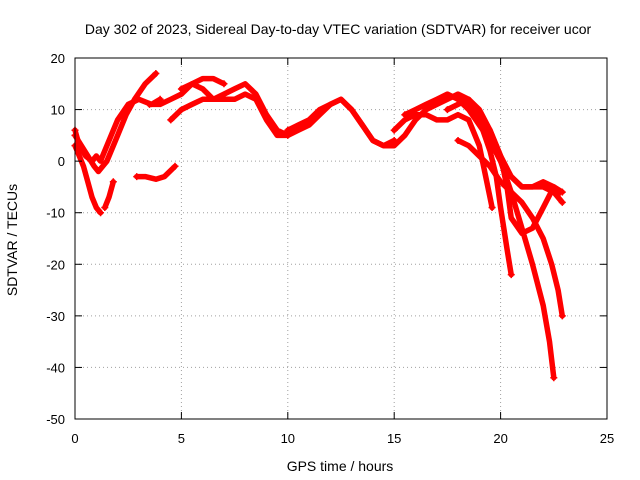 The height and width of the screenshot is (480, 640). I want to click on x-tick-label: 5, so click(181, 438).